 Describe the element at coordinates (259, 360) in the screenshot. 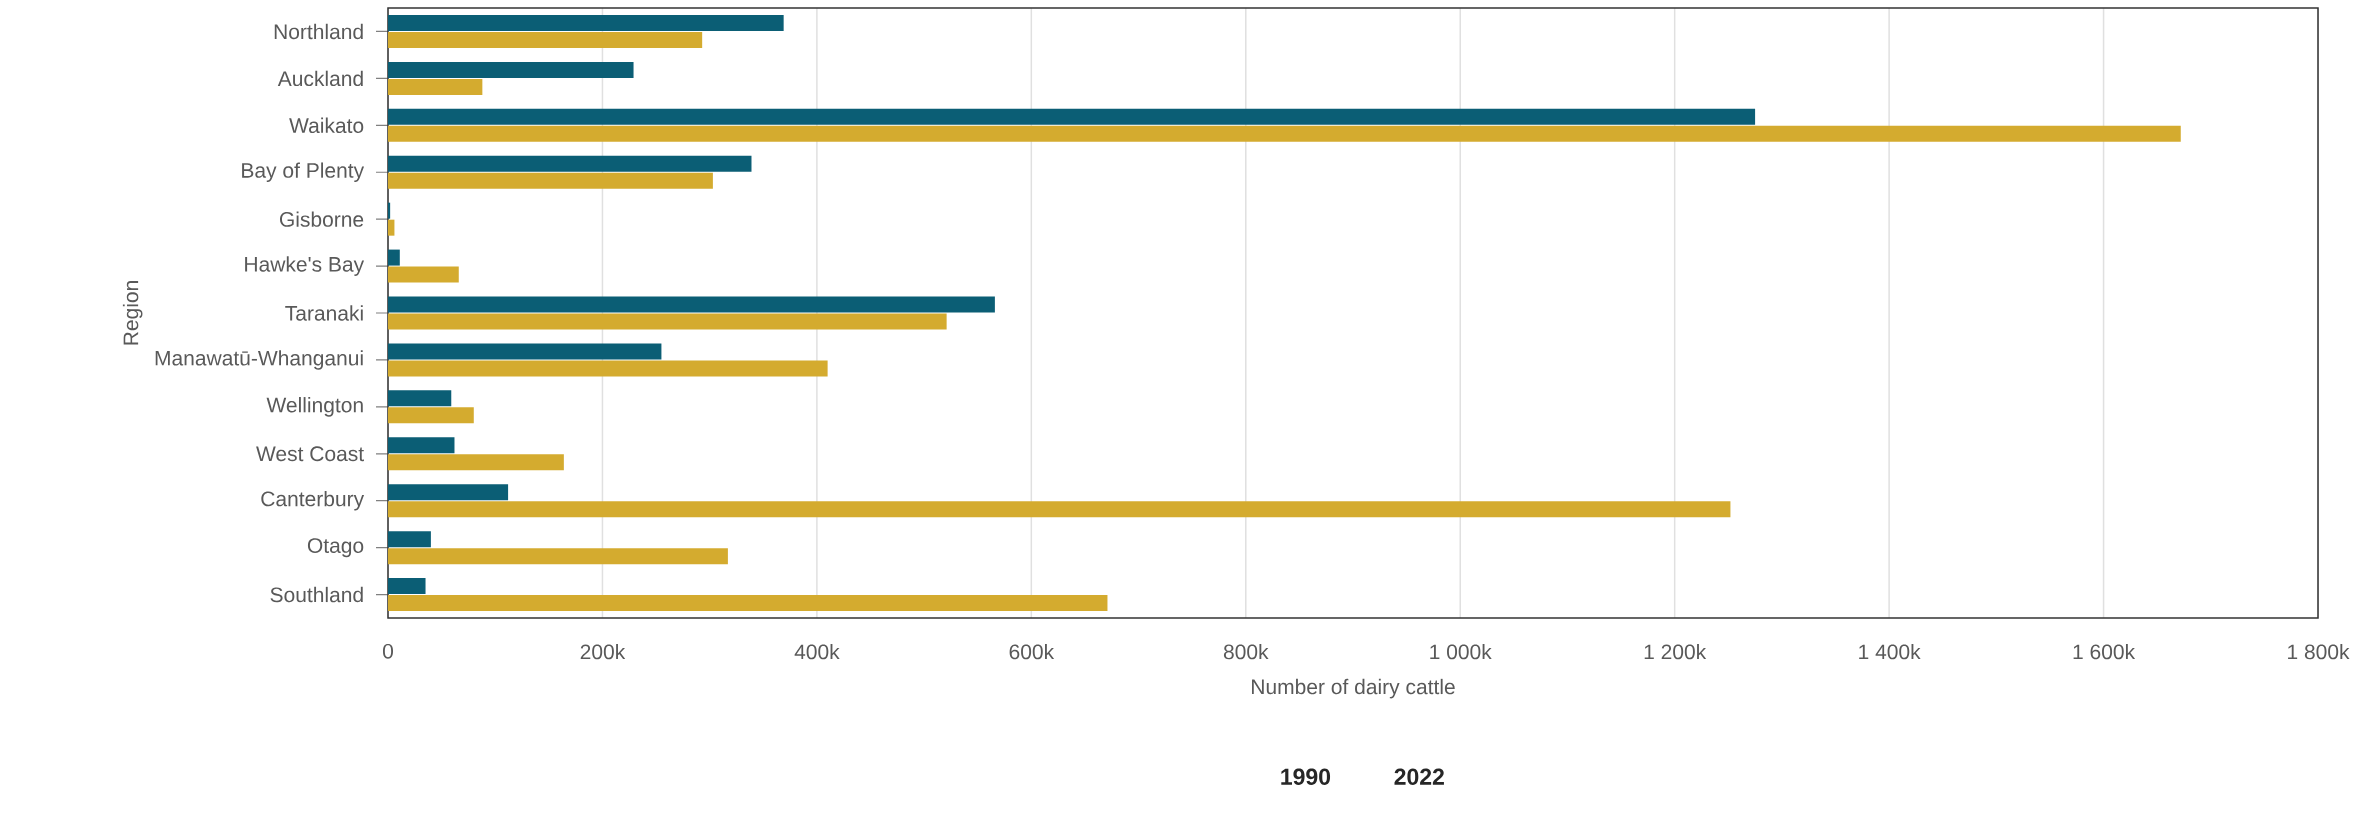

I see `y-tick-label: Manawatū-Whanganui` at that location.